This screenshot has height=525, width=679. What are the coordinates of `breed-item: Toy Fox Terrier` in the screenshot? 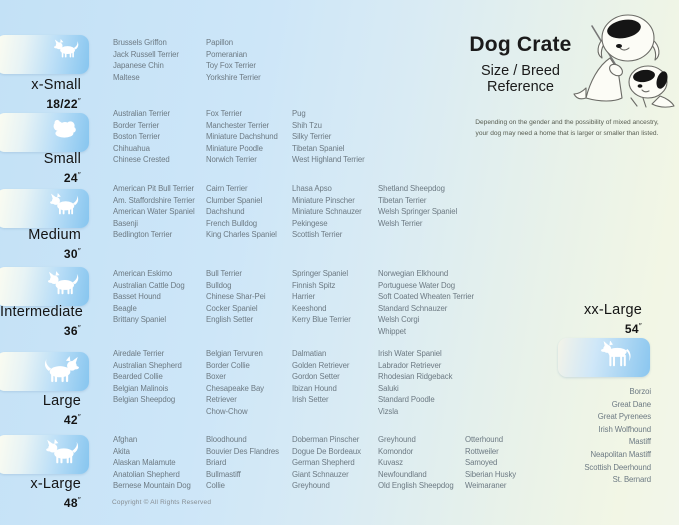 It's located at (231, 66).